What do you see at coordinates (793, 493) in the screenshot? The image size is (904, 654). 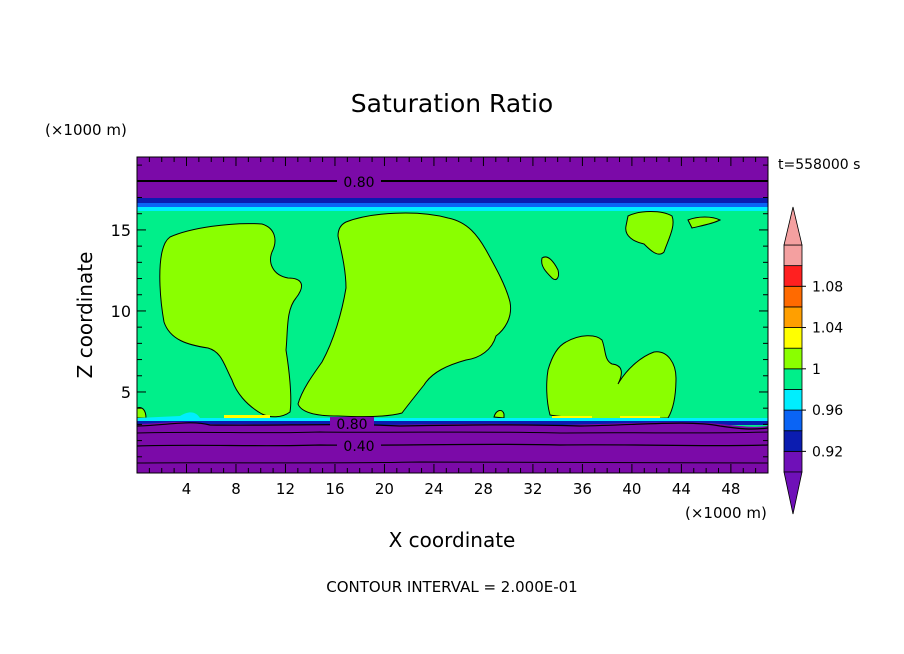 I see `colorbar-under-arrow` at bounding box center [793, 493].